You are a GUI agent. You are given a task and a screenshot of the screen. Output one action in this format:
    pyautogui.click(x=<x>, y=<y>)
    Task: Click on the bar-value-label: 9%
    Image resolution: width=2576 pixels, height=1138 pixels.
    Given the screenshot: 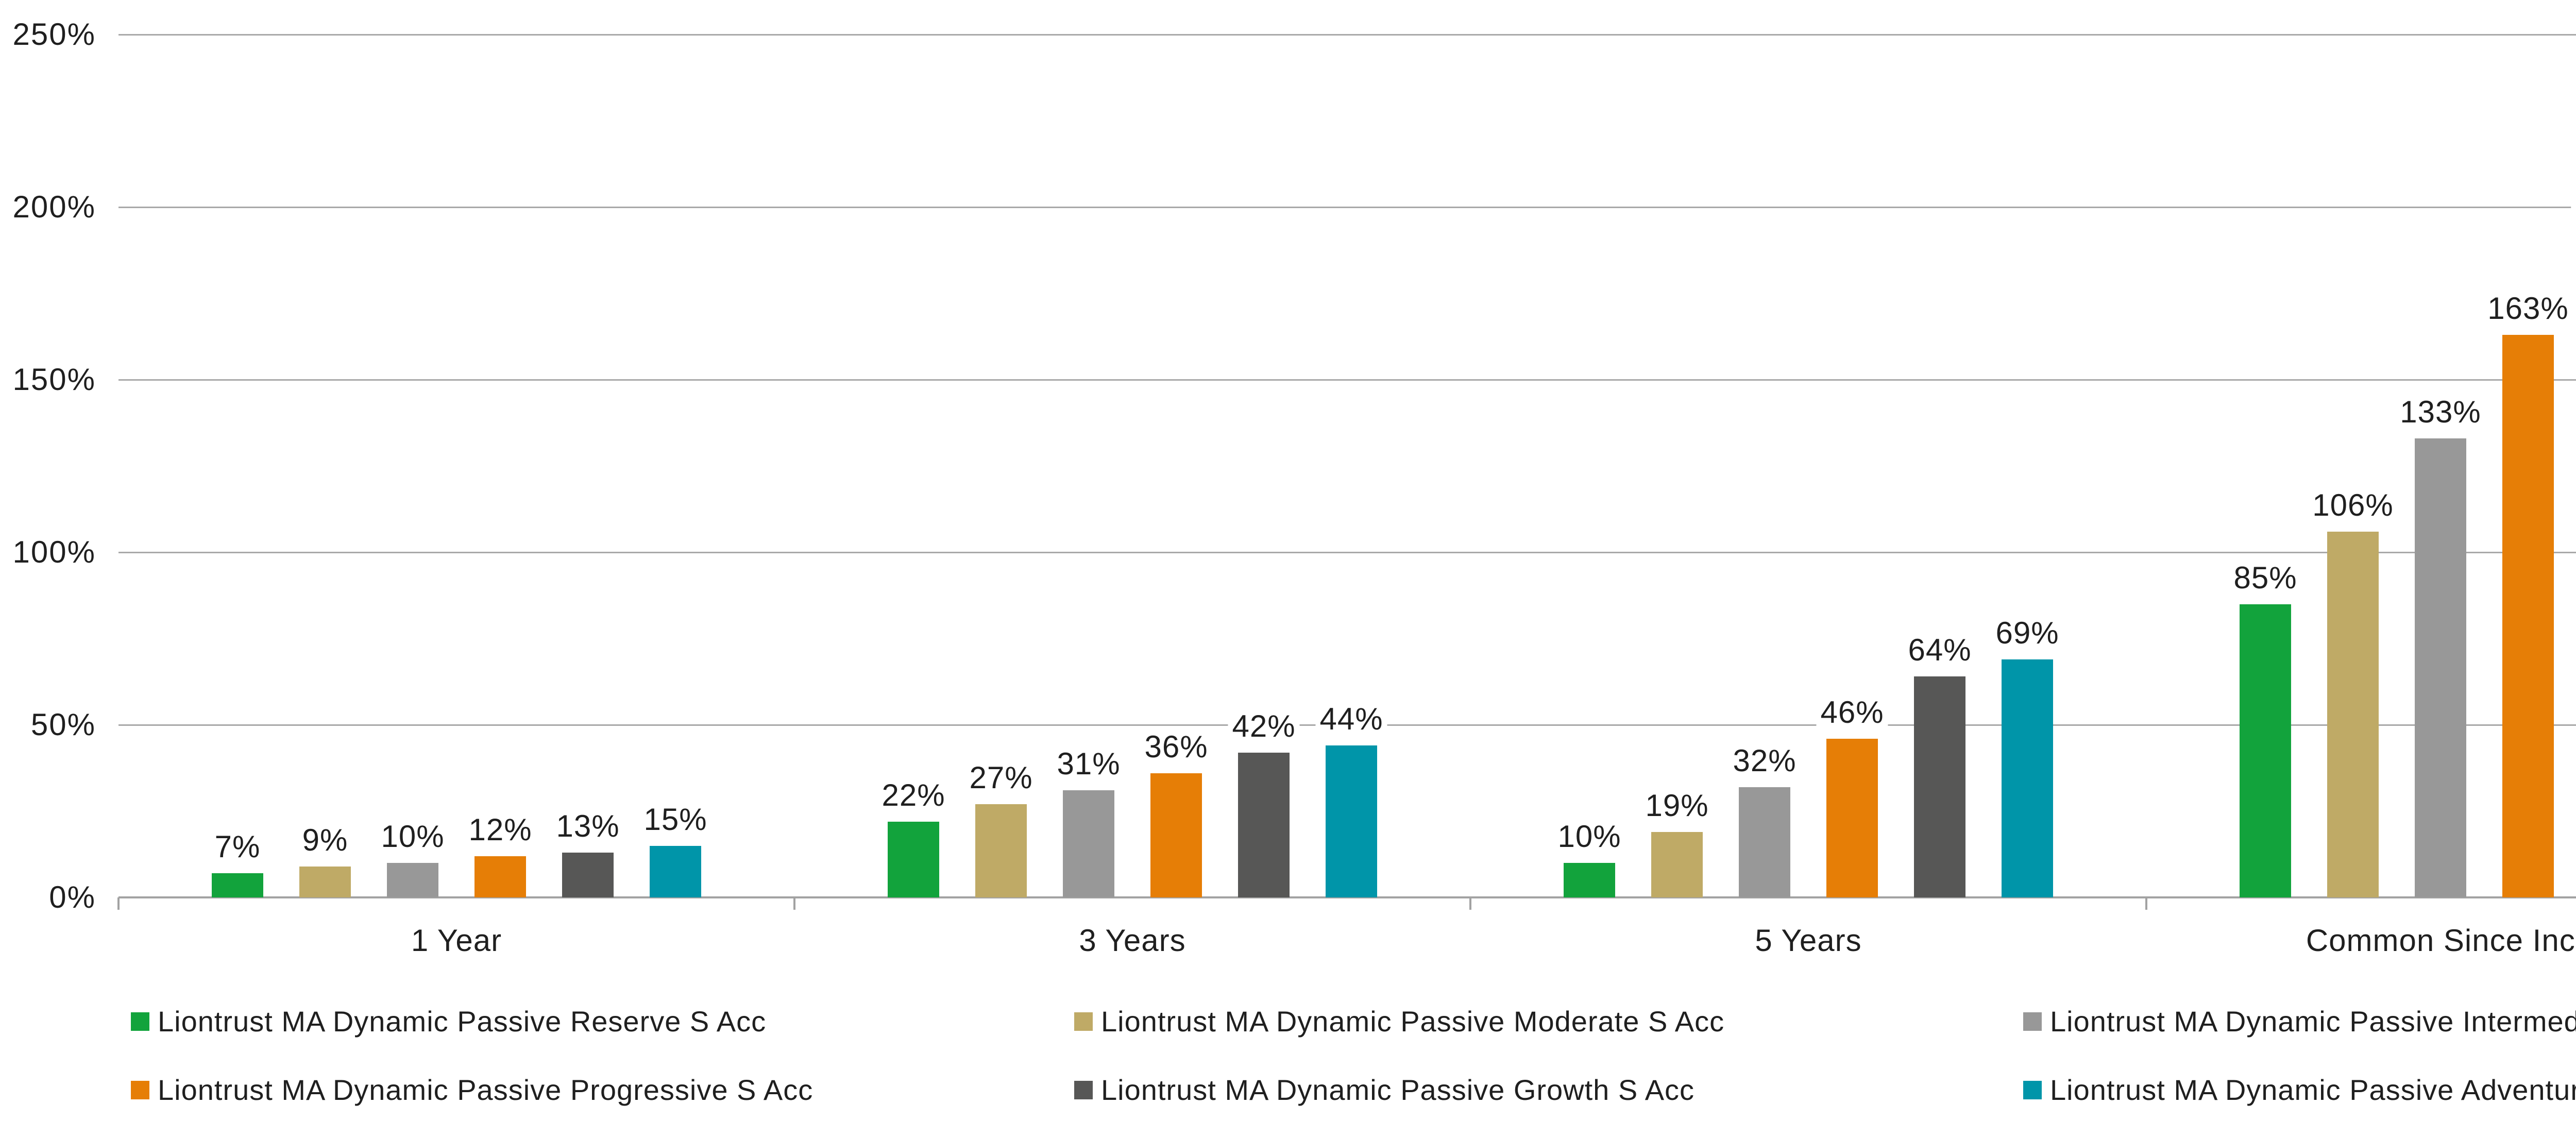 What is the action you would take?
    pyautogui.click(x=325, y=840)
    